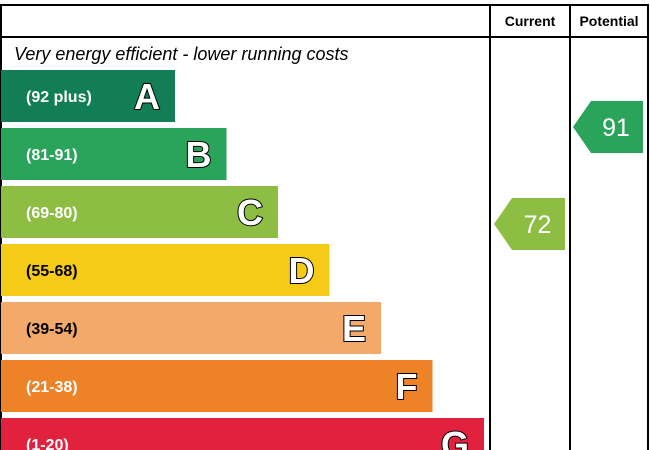 The width and height of the screenshot is (650, 450). I want to click on band-range-label: (69-80), so click(52, 213).